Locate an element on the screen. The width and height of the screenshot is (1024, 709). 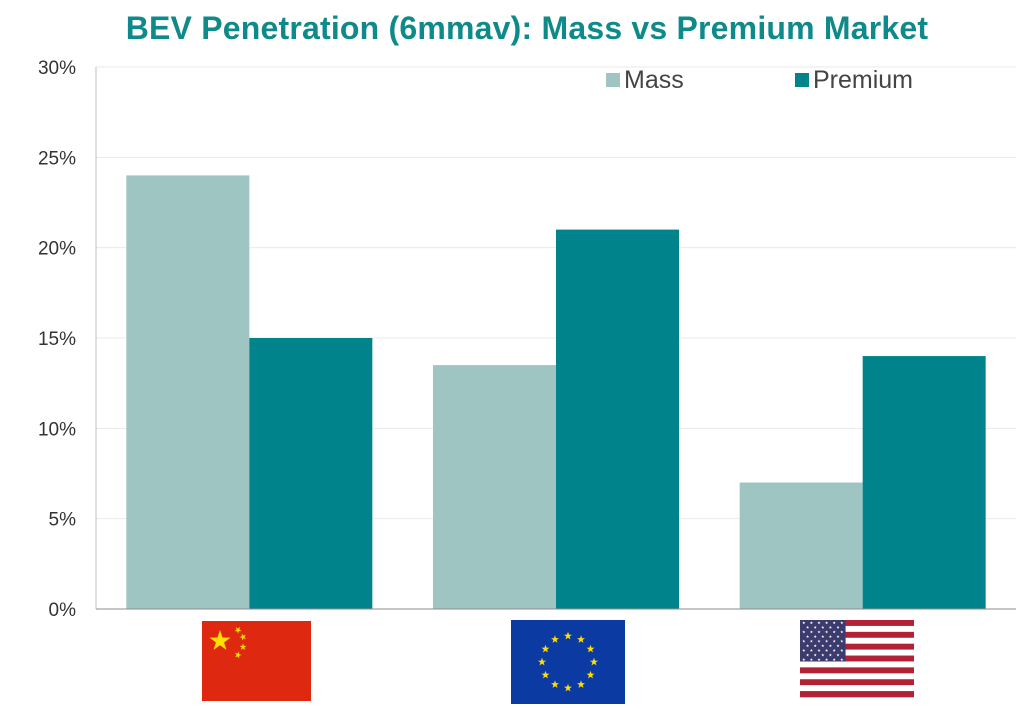
y-tick-labels: 0% 5% 10% 15% 20% 25% 30% is located at coordinates (57, 339).